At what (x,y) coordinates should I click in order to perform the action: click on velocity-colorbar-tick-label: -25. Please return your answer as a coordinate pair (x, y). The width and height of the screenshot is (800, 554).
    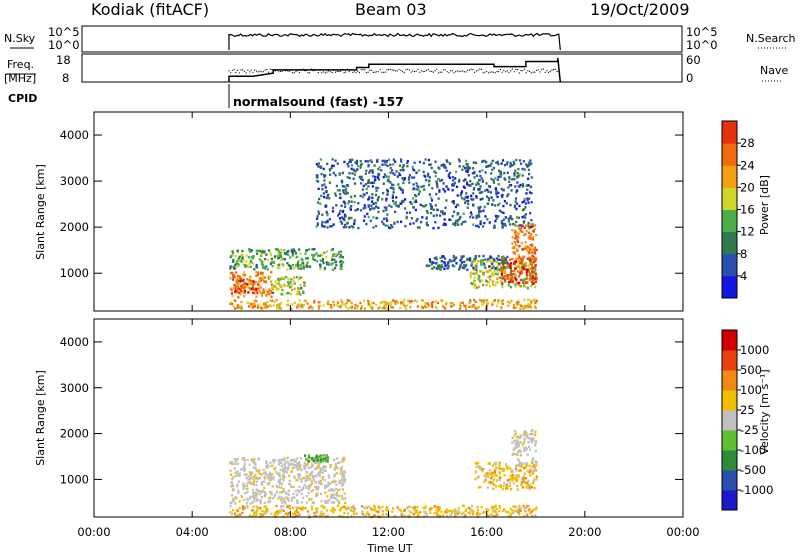
    Looking at the image, I should click on (749, 430).